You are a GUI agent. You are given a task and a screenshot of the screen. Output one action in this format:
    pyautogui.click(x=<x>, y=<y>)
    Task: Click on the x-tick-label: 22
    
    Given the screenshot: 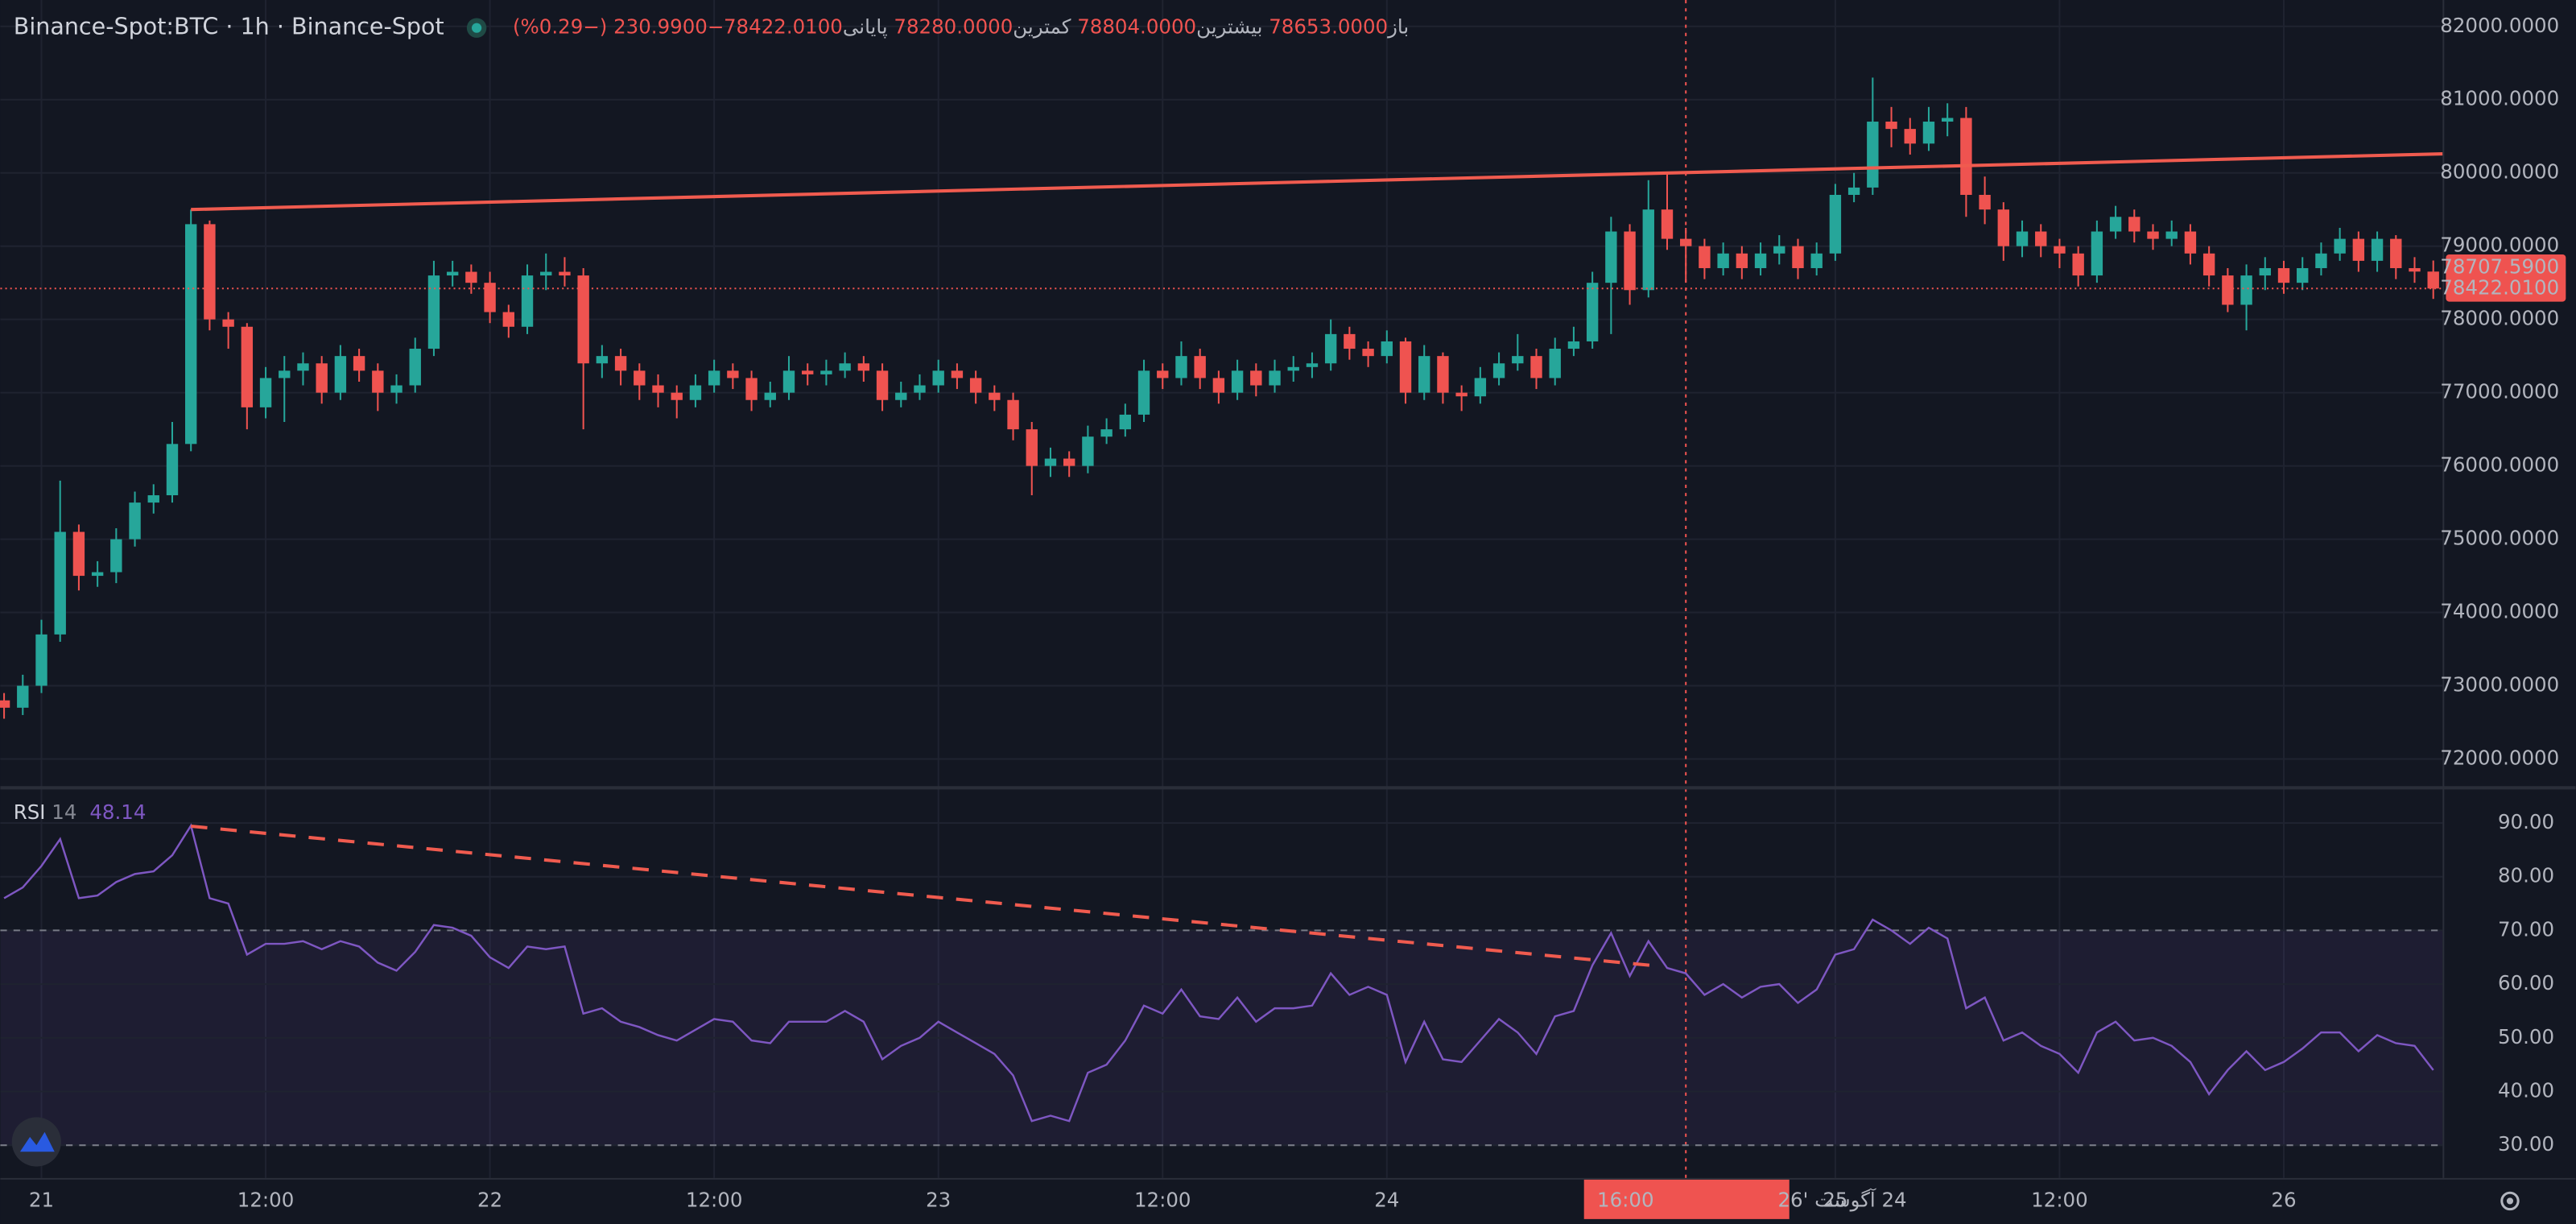 What is the action you would take?
    pyautogui.click(x=489, y=1199)
    